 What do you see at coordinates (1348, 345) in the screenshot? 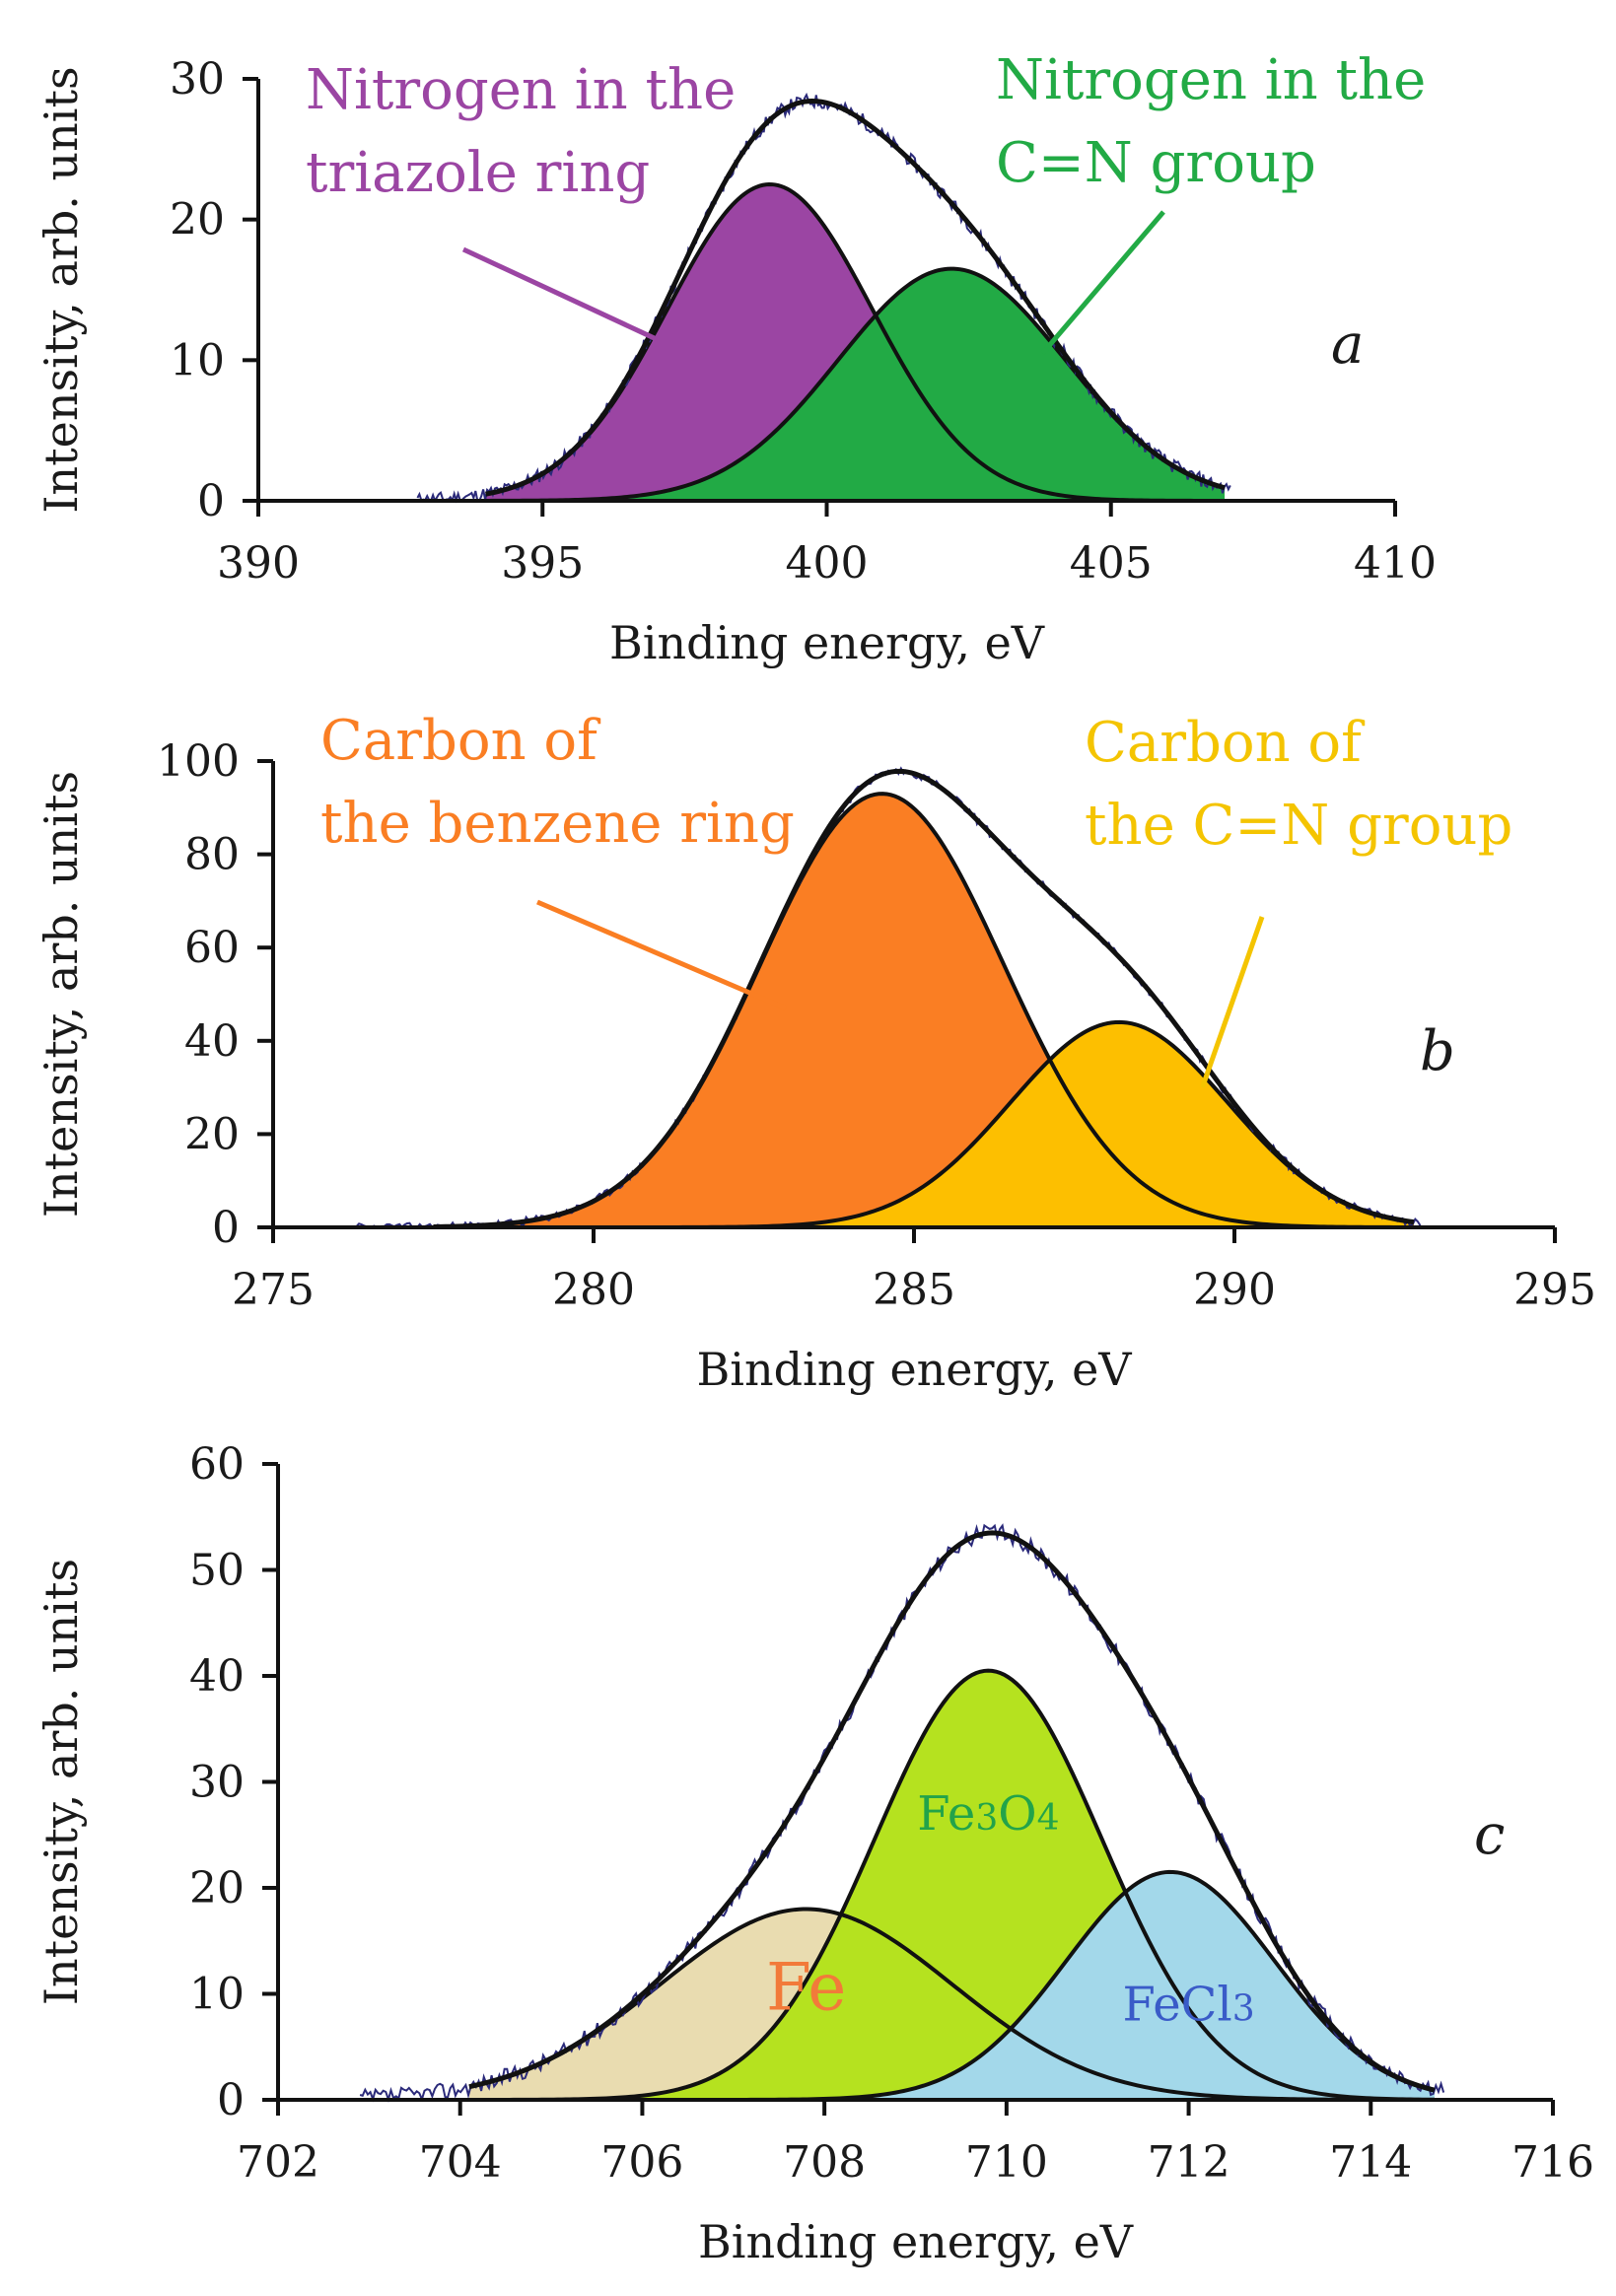
I see `panel-letter: a` at bounding box center [1348, 345].